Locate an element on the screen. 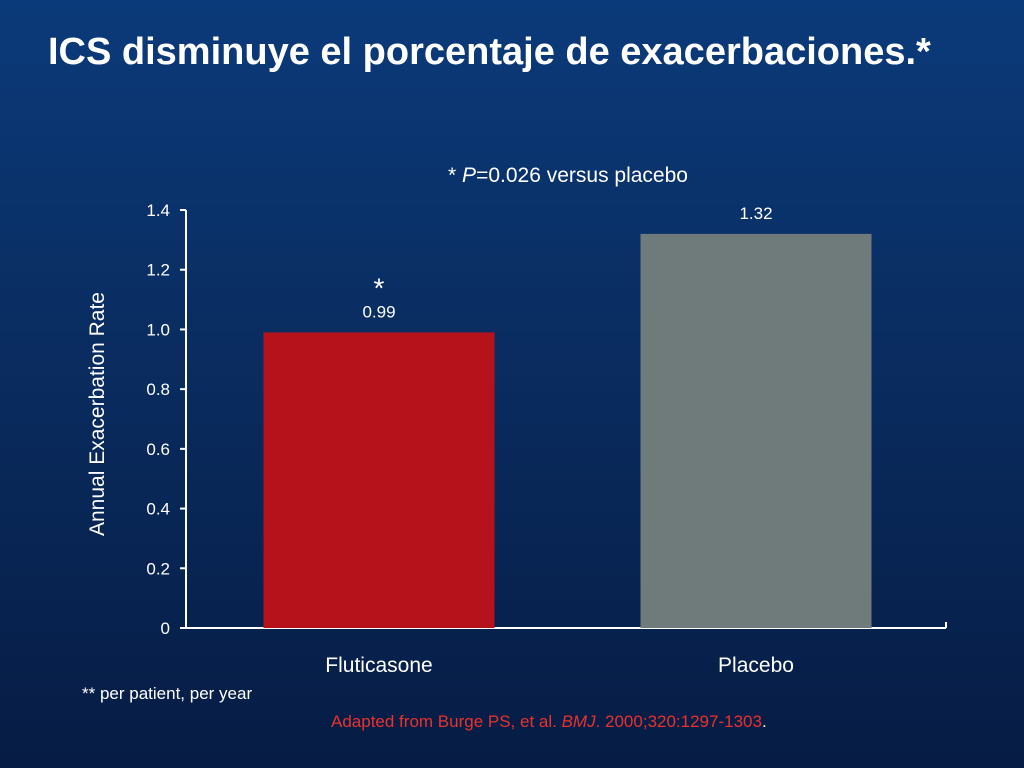 The image size is (1024, 768). x-category-label: Placebo is located at coordinates (756, 665).